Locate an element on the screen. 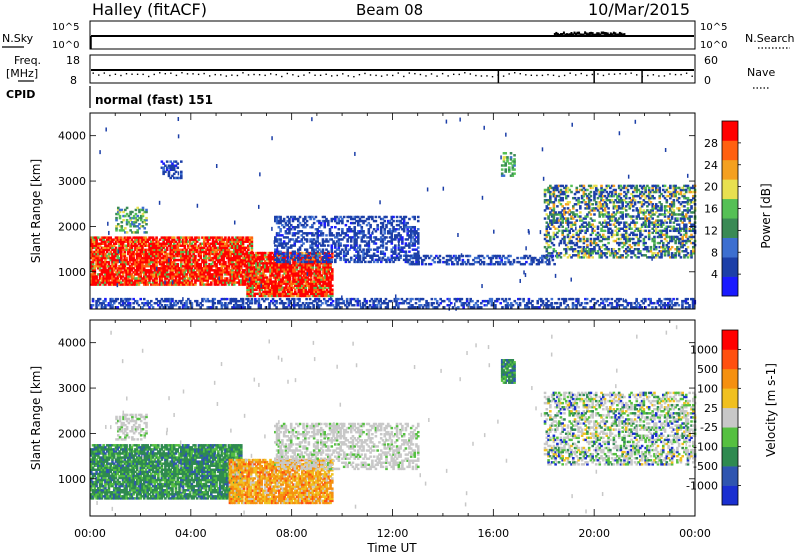 This screenshot has width=800, height=554. cpid-label: CPID is located at coordinates (20, 94).